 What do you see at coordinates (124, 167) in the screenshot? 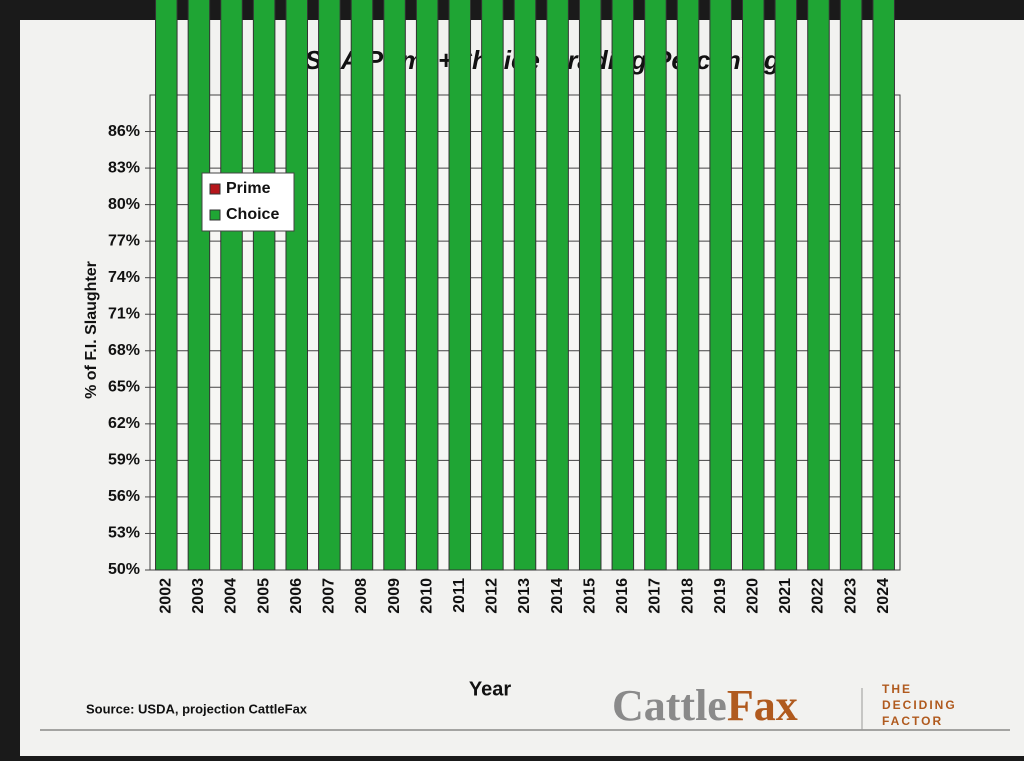
I see `y-tick-label: 83%` at bounding box center [124, 167].